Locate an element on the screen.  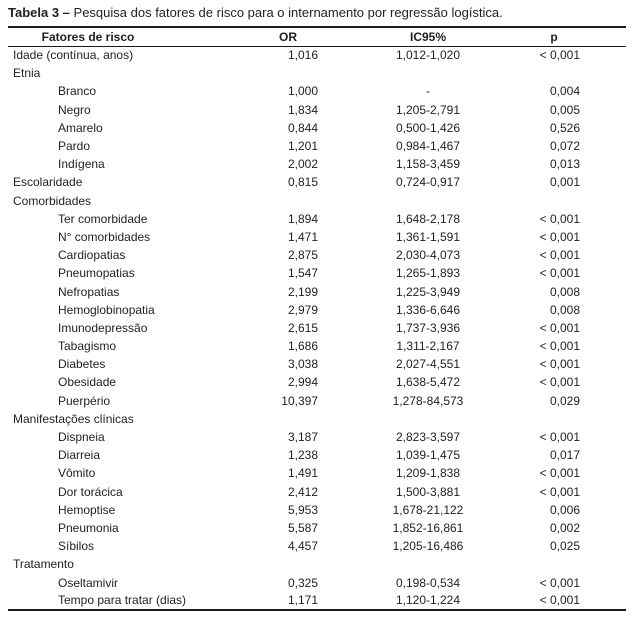
or-cell: 1,491 is located at coordinates (302, 473).